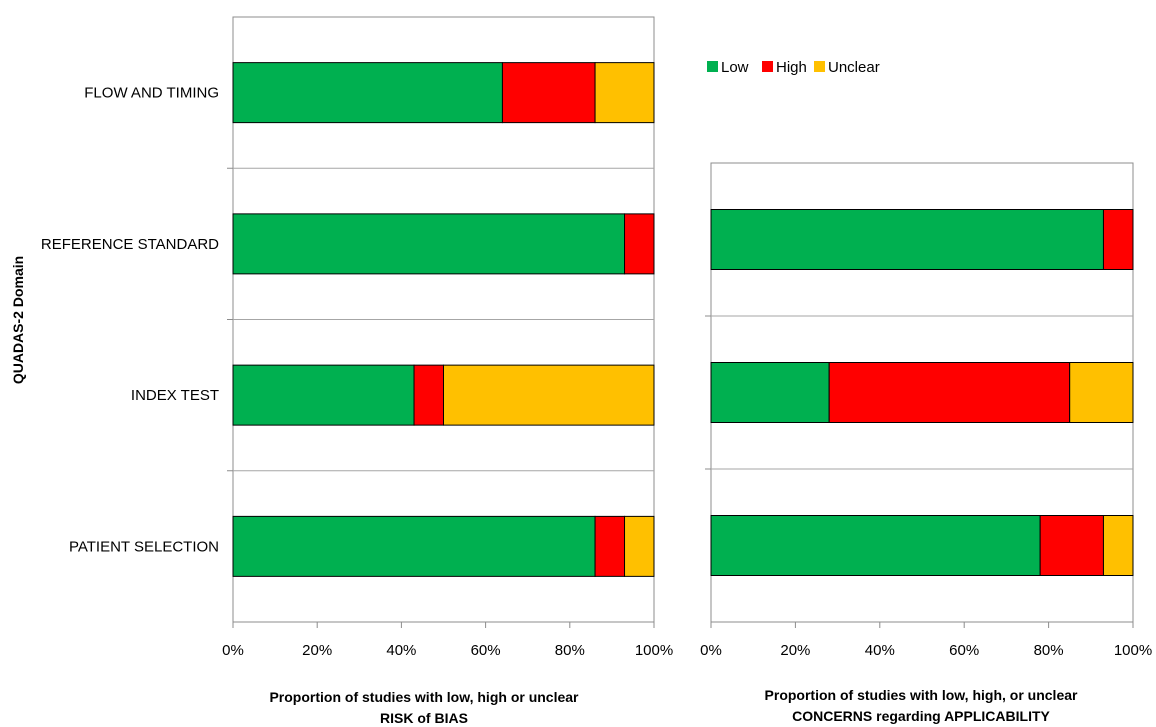  What do you see at coordinates (317, 650) in the screenshot?
I see `rob-x-tick-label: 20%` at bounding box center [317, 650].